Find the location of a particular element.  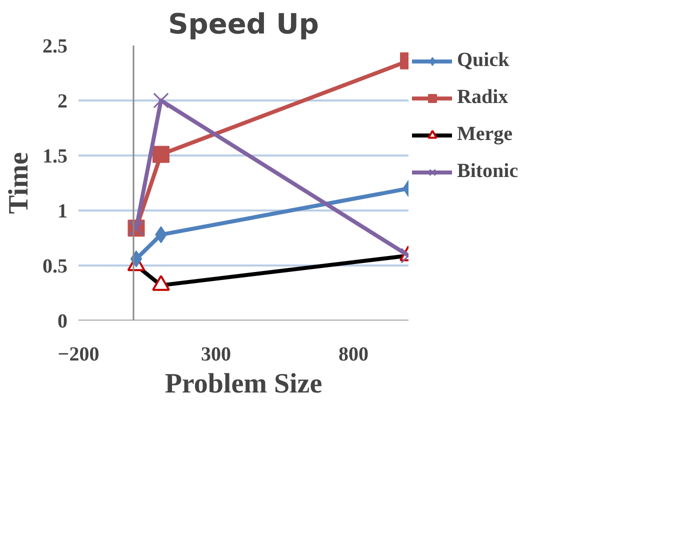

y-tick-label: 1.5 is located at coordinates (55, 157).